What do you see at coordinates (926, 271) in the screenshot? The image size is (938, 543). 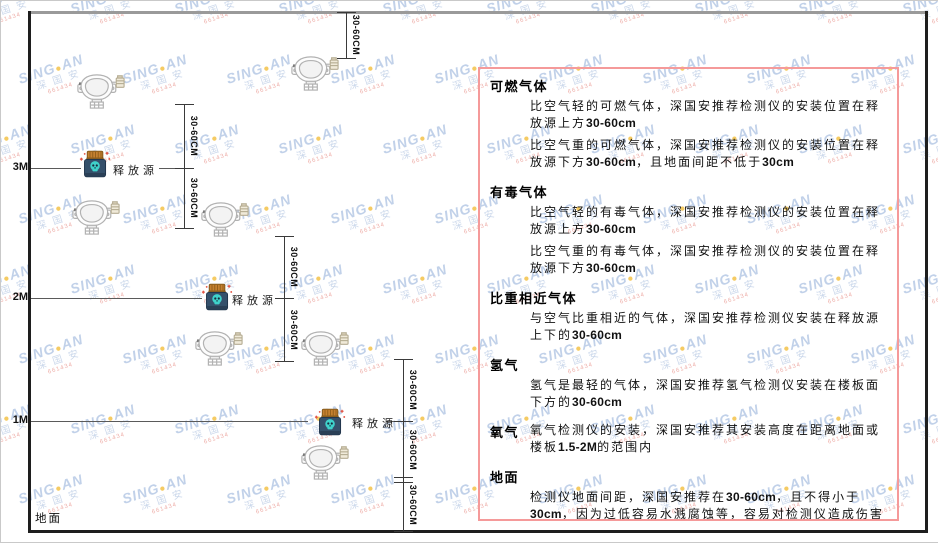 I see `right-wall-line` at bounding box center [926, 271].